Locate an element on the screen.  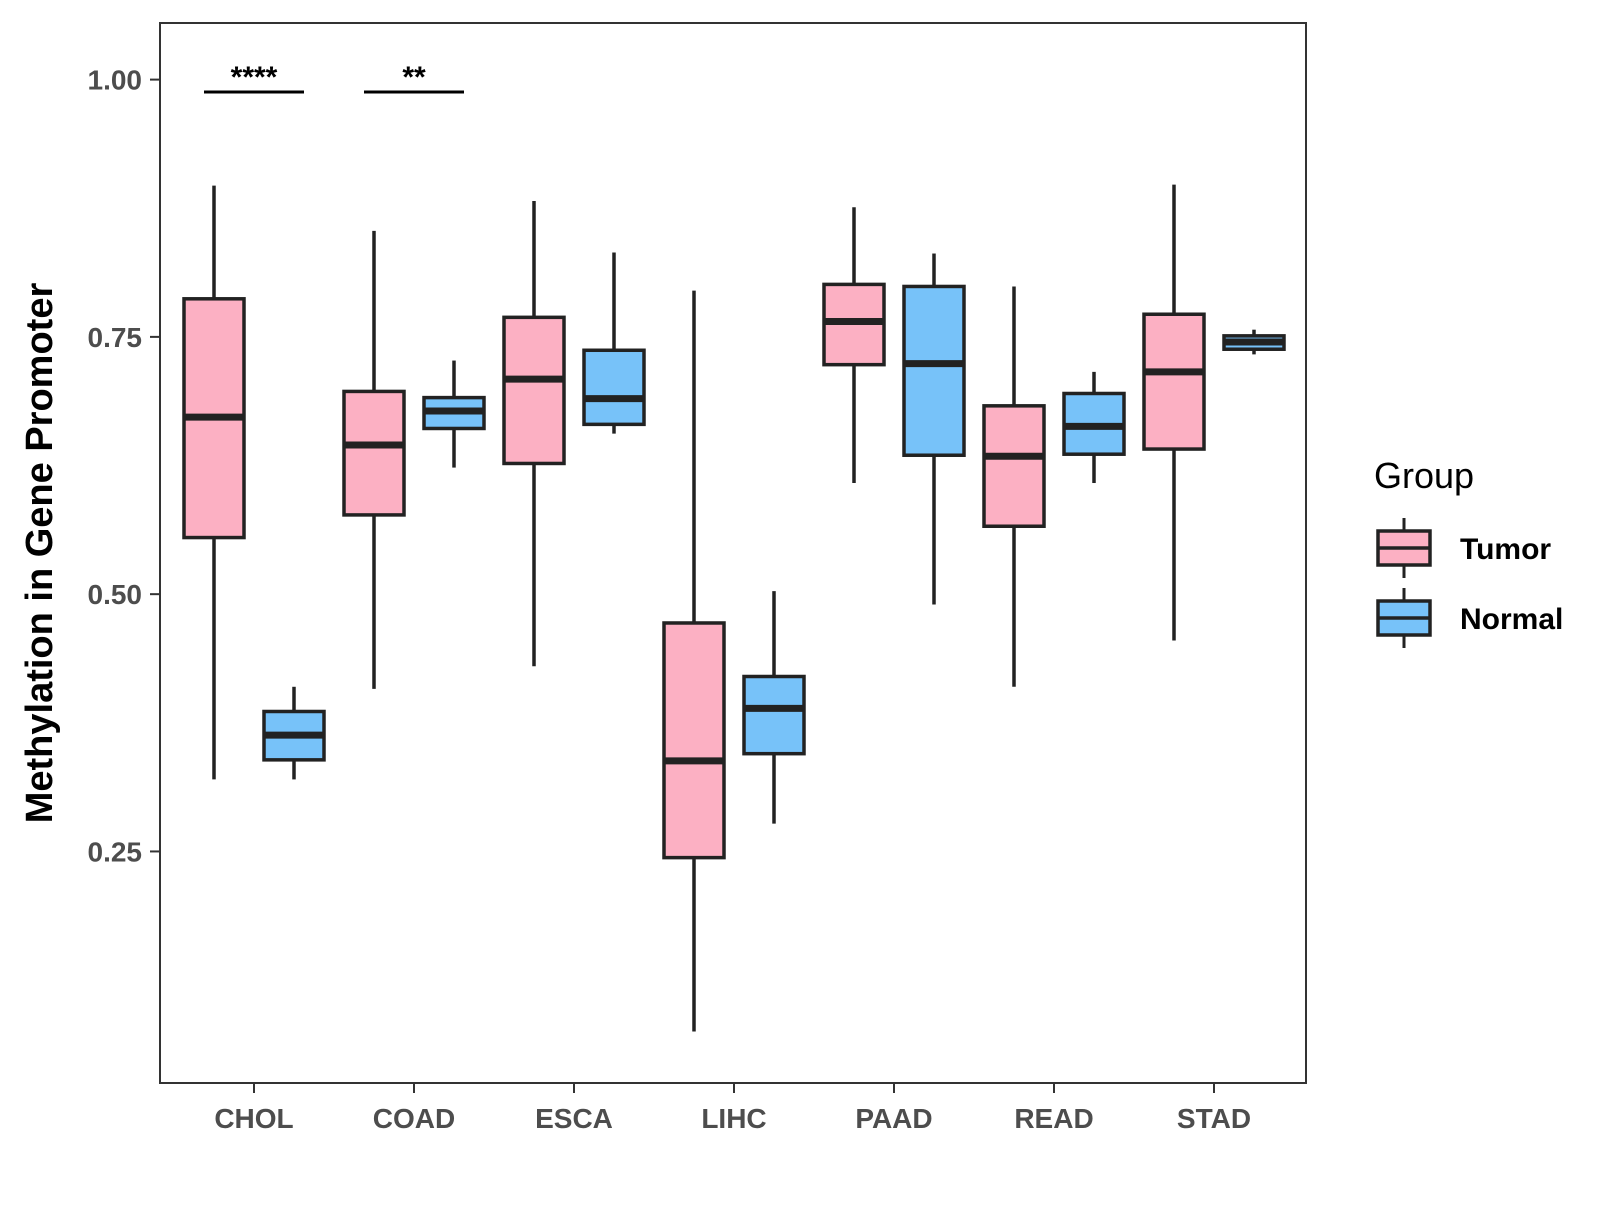
box-tumor-lihc is located at coordinates (694, 661).